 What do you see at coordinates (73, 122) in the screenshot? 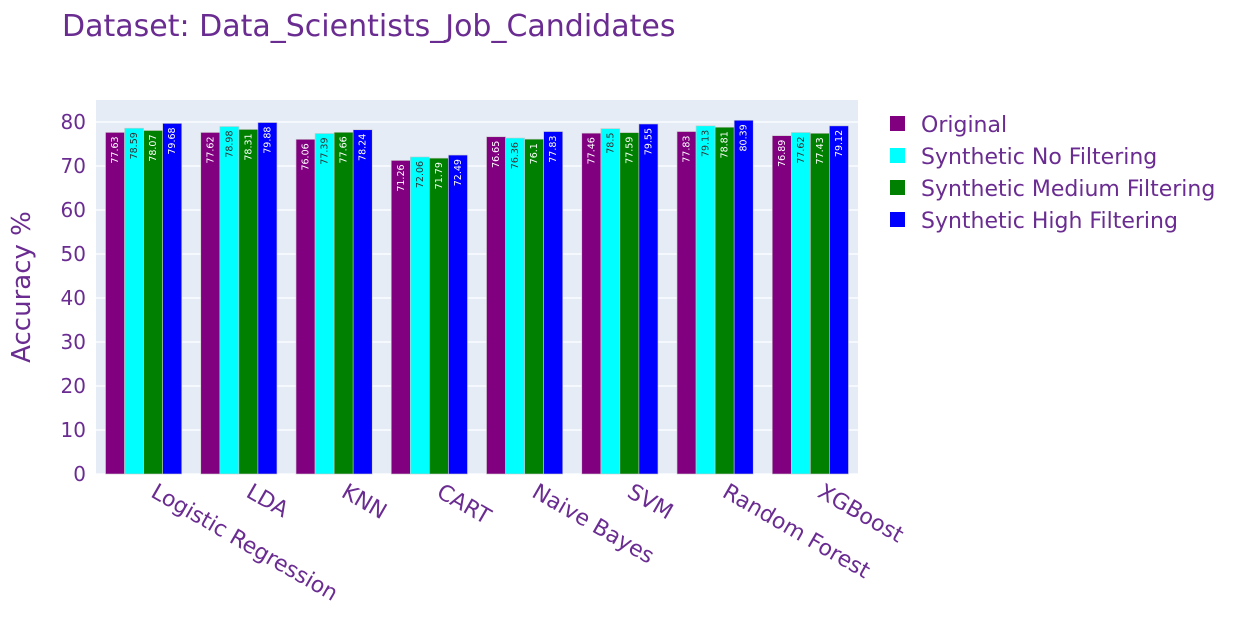
I see `y-tick-label: 80` at bounding box center [73, 122].